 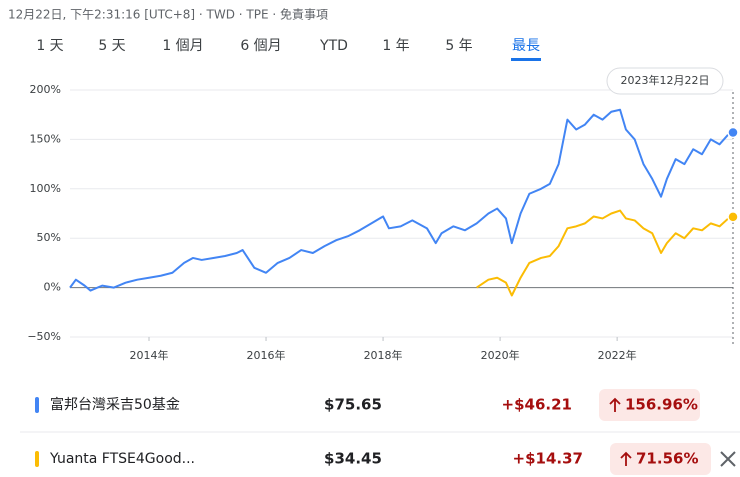 What do you see at coordinates (148, 355) in the screenshot?
I see `x-tick-label: 2014年` at bounding box center [148, 355].